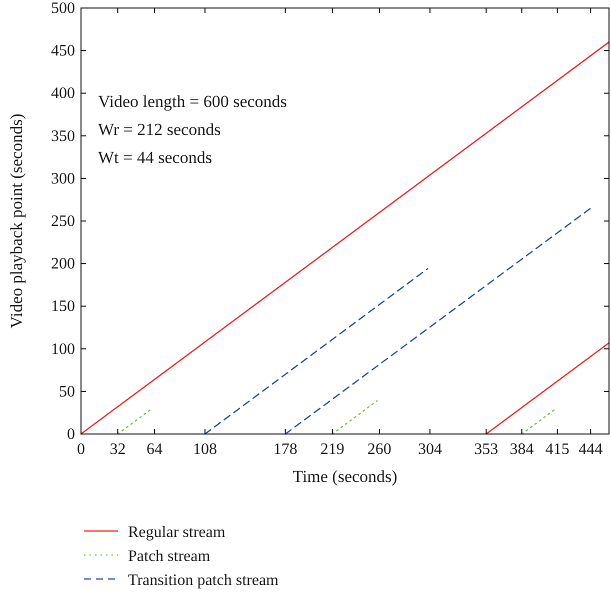  I want to click on y-tick-label: 450, so click(63, 51).